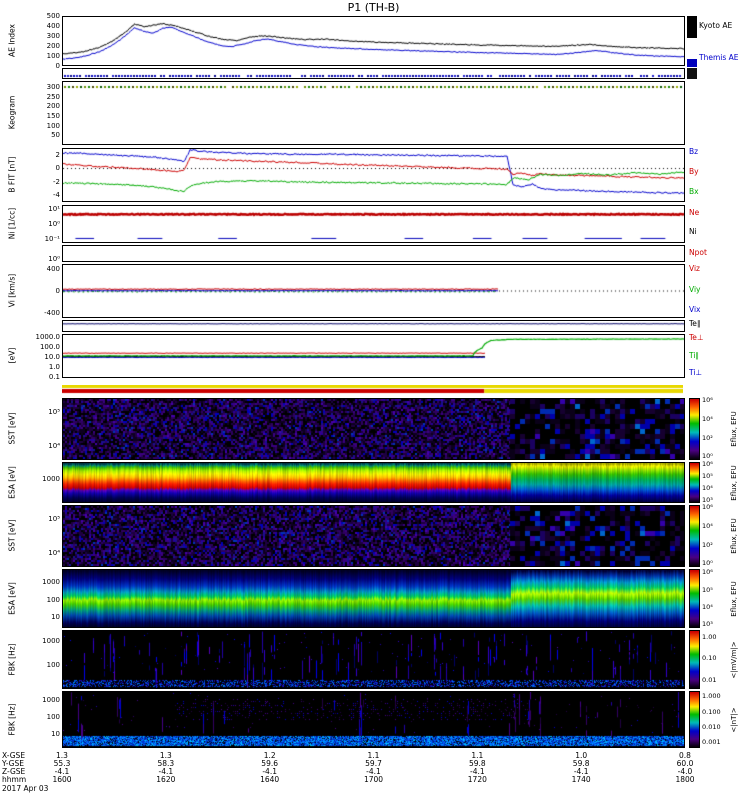  I want to click on xaxis-row-label-3: hhmm, so click(14, 779).